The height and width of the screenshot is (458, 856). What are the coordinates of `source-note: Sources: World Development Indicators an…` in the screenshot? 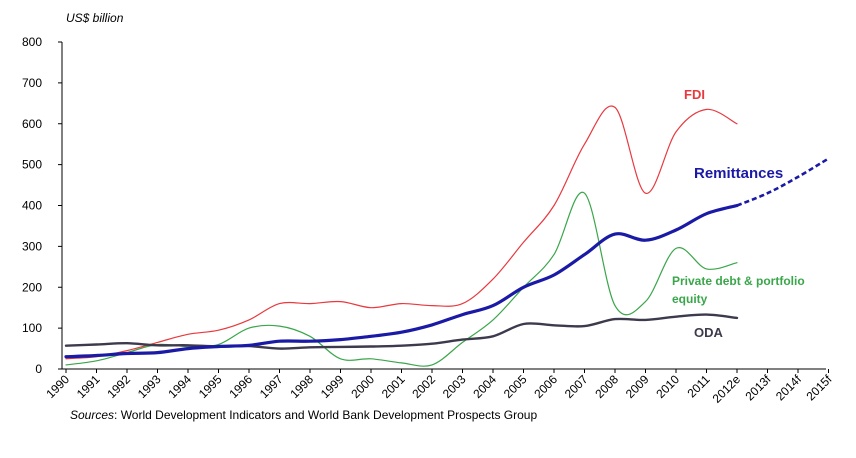 It's located at (303, 415).